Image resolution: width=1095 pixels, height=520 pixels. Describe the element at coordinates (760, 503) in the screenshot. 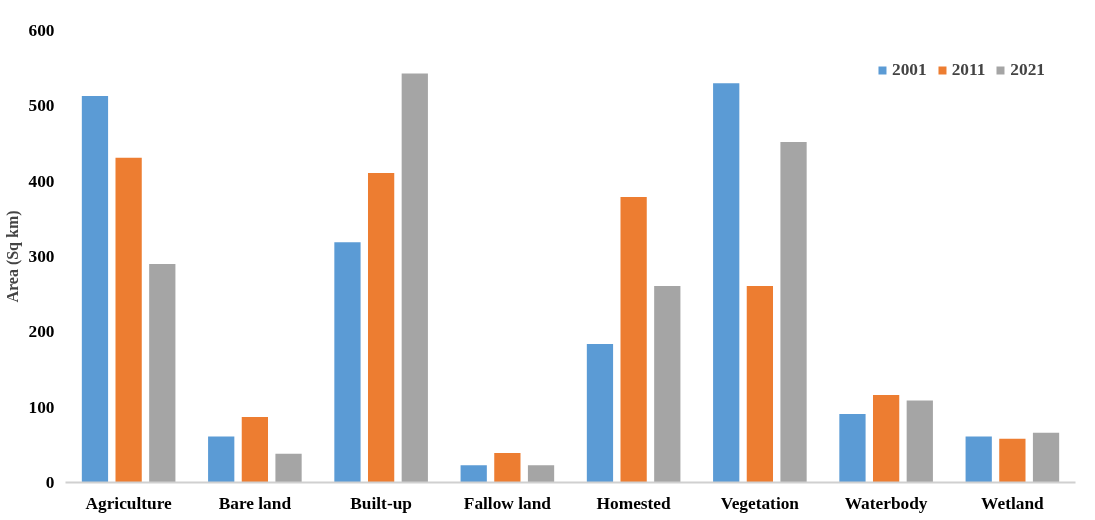

I see `x-tick-label: Vegetation` at that location.